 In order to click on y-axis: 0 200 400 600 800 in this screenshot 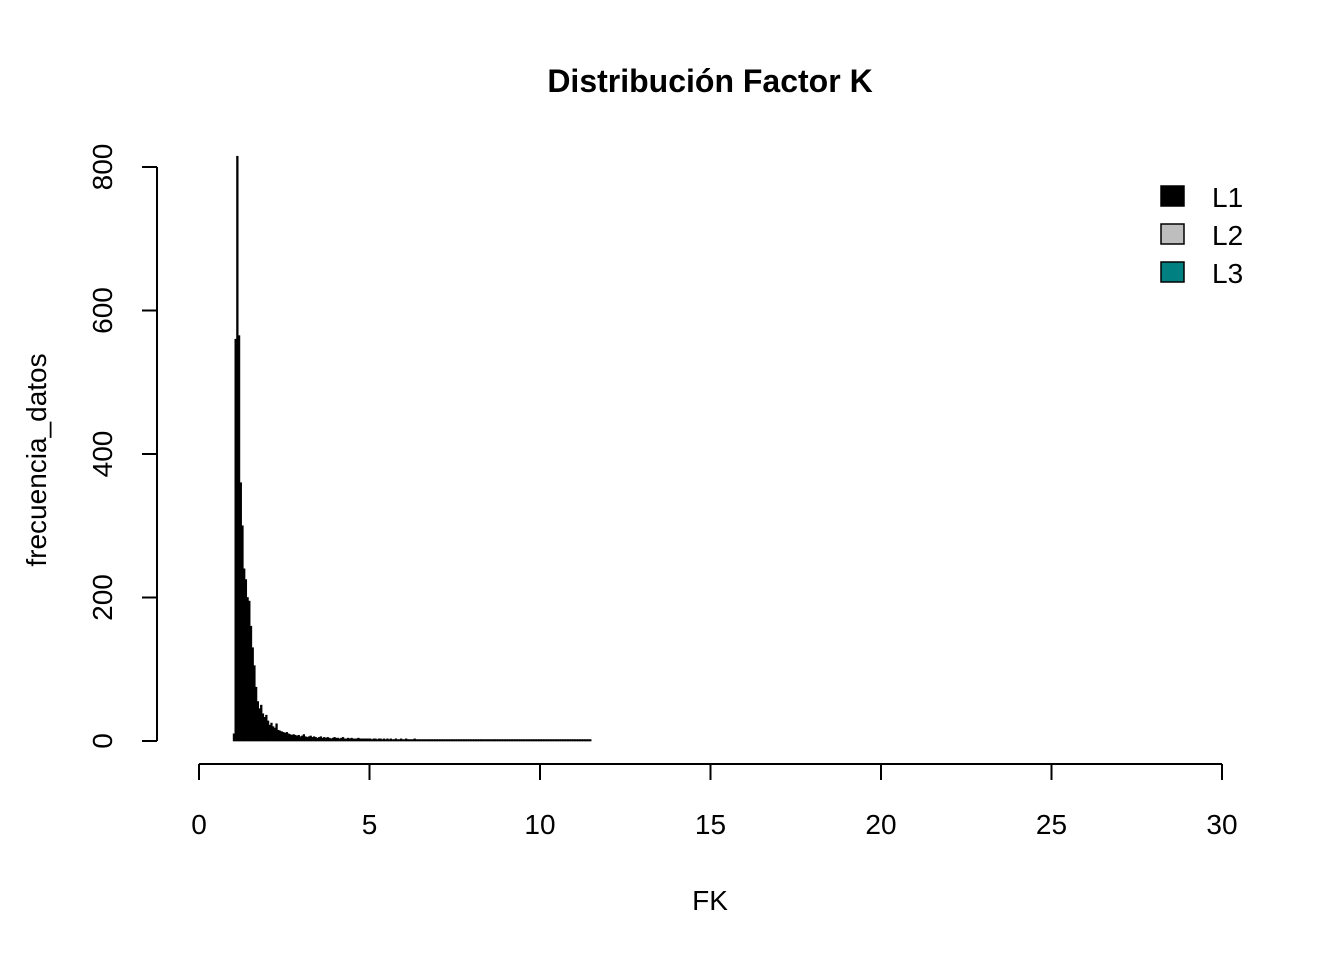, I will do `click(122, 446)`.